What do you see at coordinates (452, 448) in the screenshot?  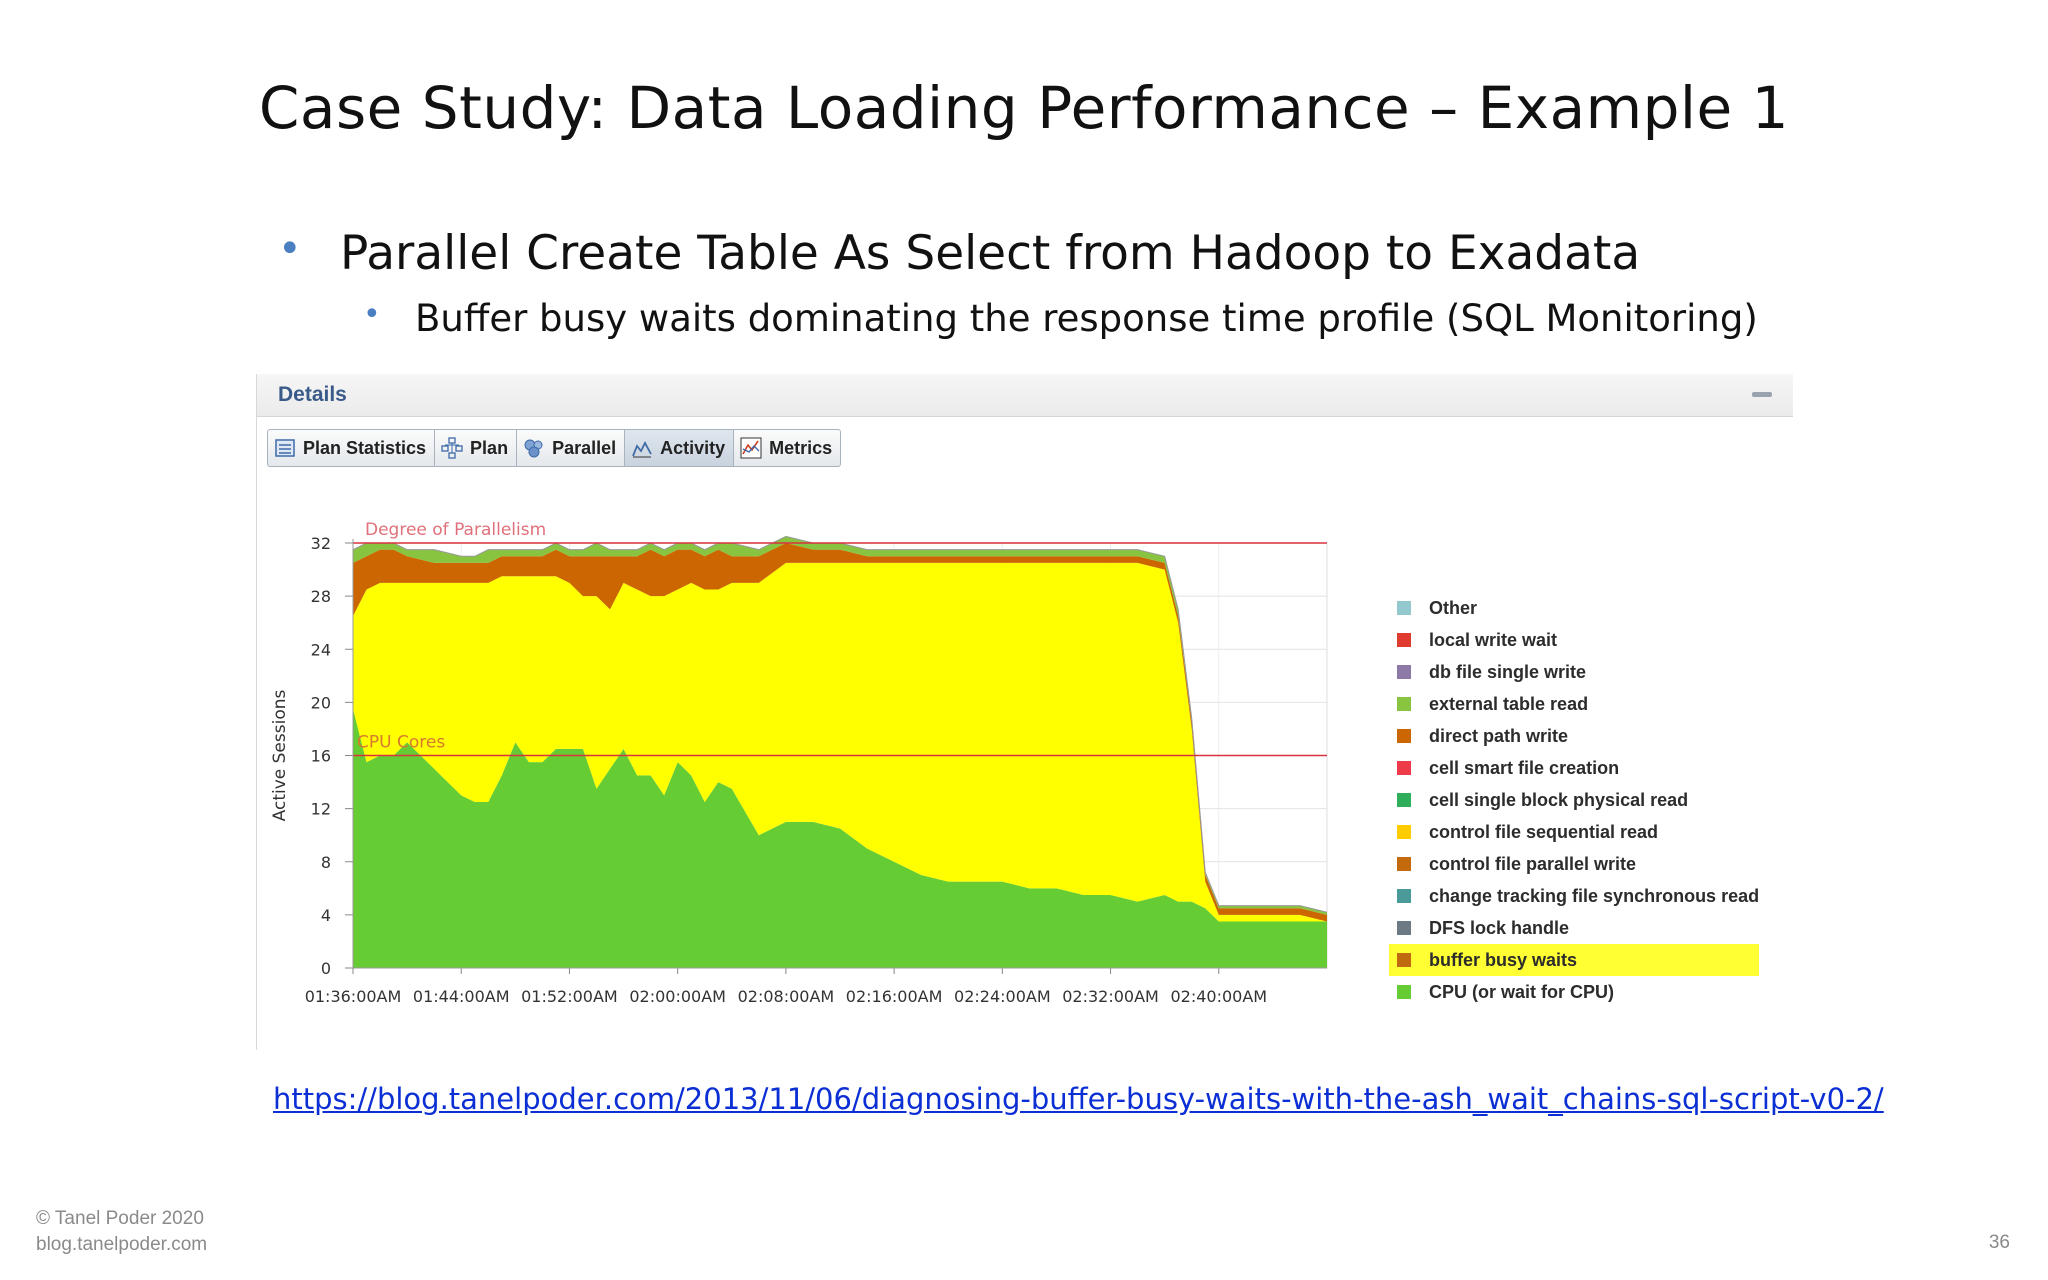 I see `tree-icon` at bounding box center [452, 448].